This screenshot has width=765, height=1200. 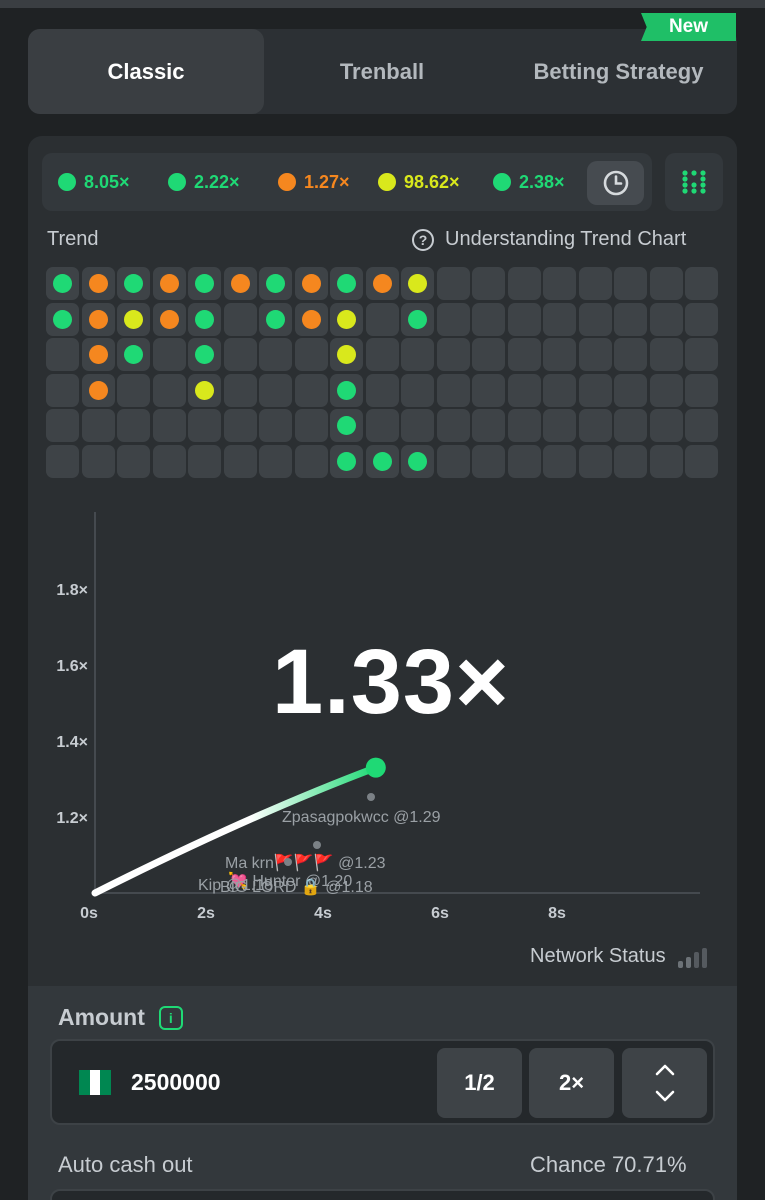 I want to click on auto-cash-out-label: Auto cash out, so click(x=125, y=1164).